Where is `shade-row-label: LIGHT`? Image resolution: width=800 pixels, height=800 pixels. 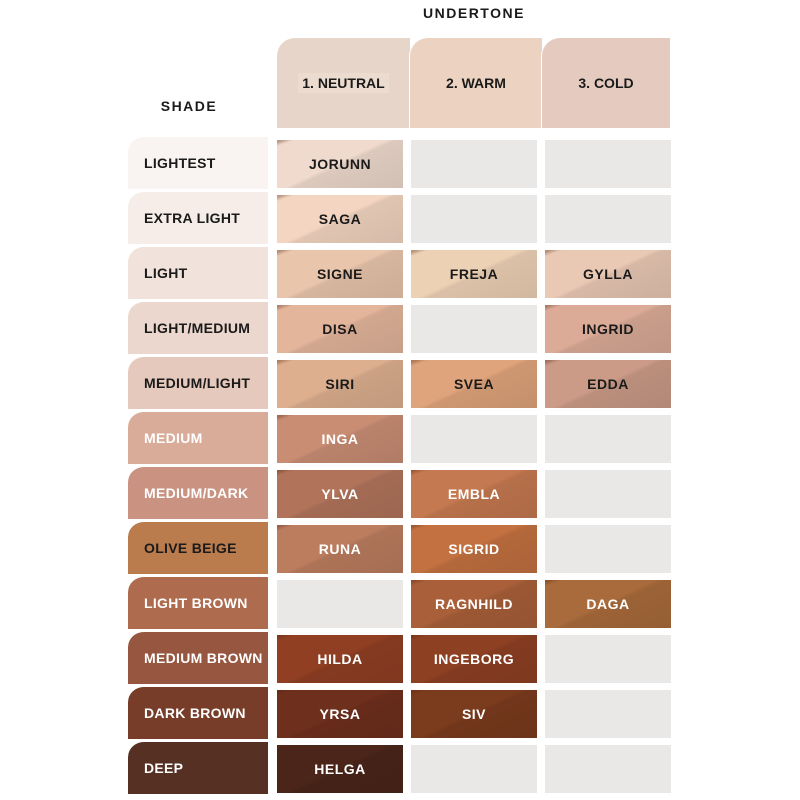 shade-row-label: LIGHT is located at coordinates (198, 272).